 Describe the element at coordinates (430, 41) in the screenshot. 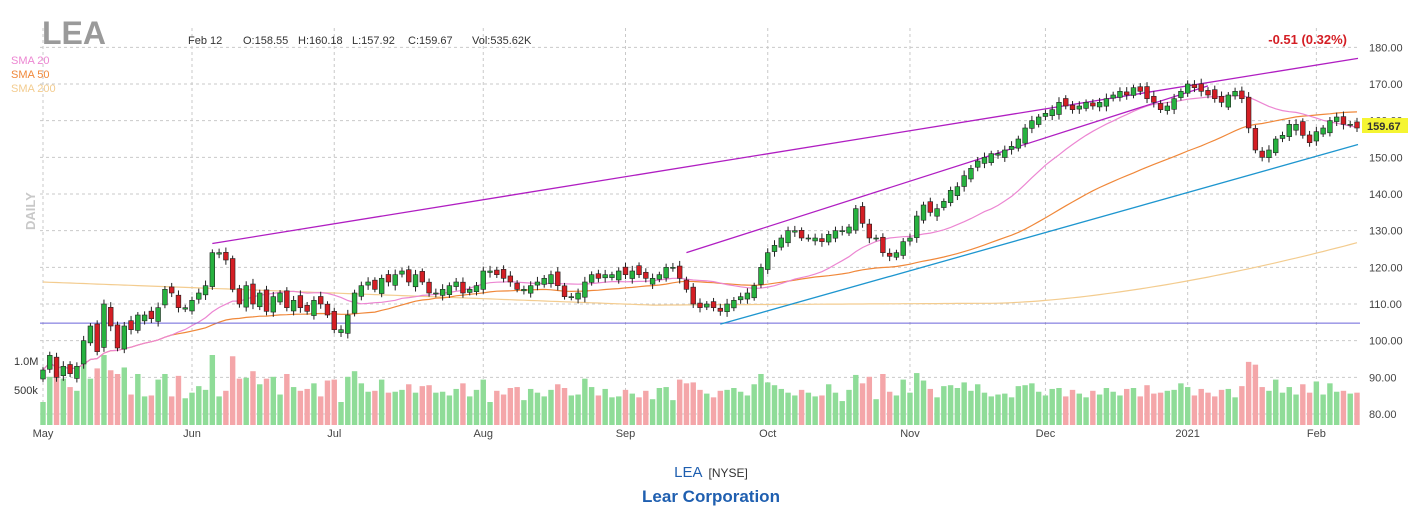

I see `quote-close: C:159.67` at that location.